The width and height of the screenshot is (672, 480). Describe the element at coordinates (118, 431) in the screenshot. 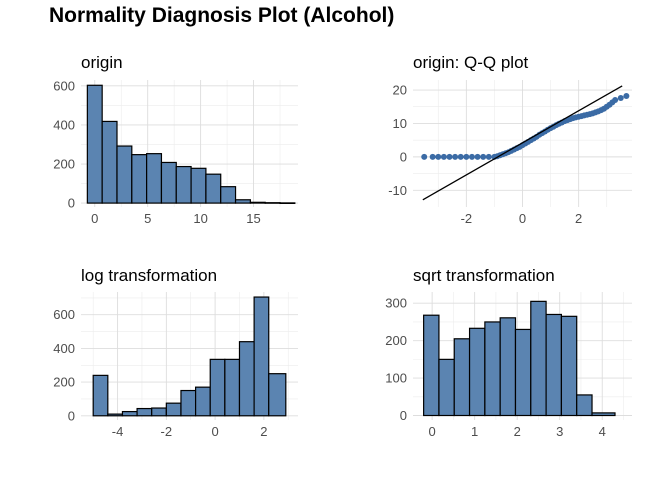

I see `x-tick-label: -4` at that location.